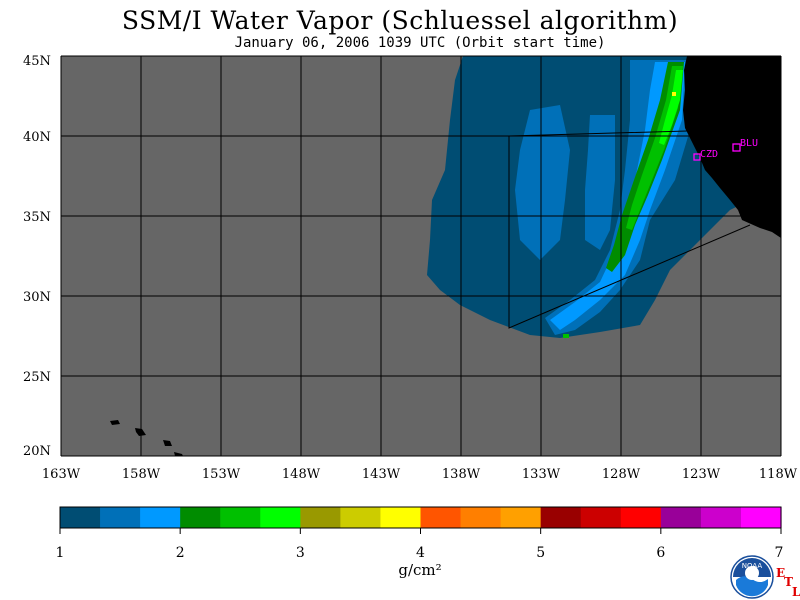 The width and height of the screenshot is (800, 600). Describe the element at coordinates (697, 157) in the screenshot. I see `station-czd-marker` at that location.